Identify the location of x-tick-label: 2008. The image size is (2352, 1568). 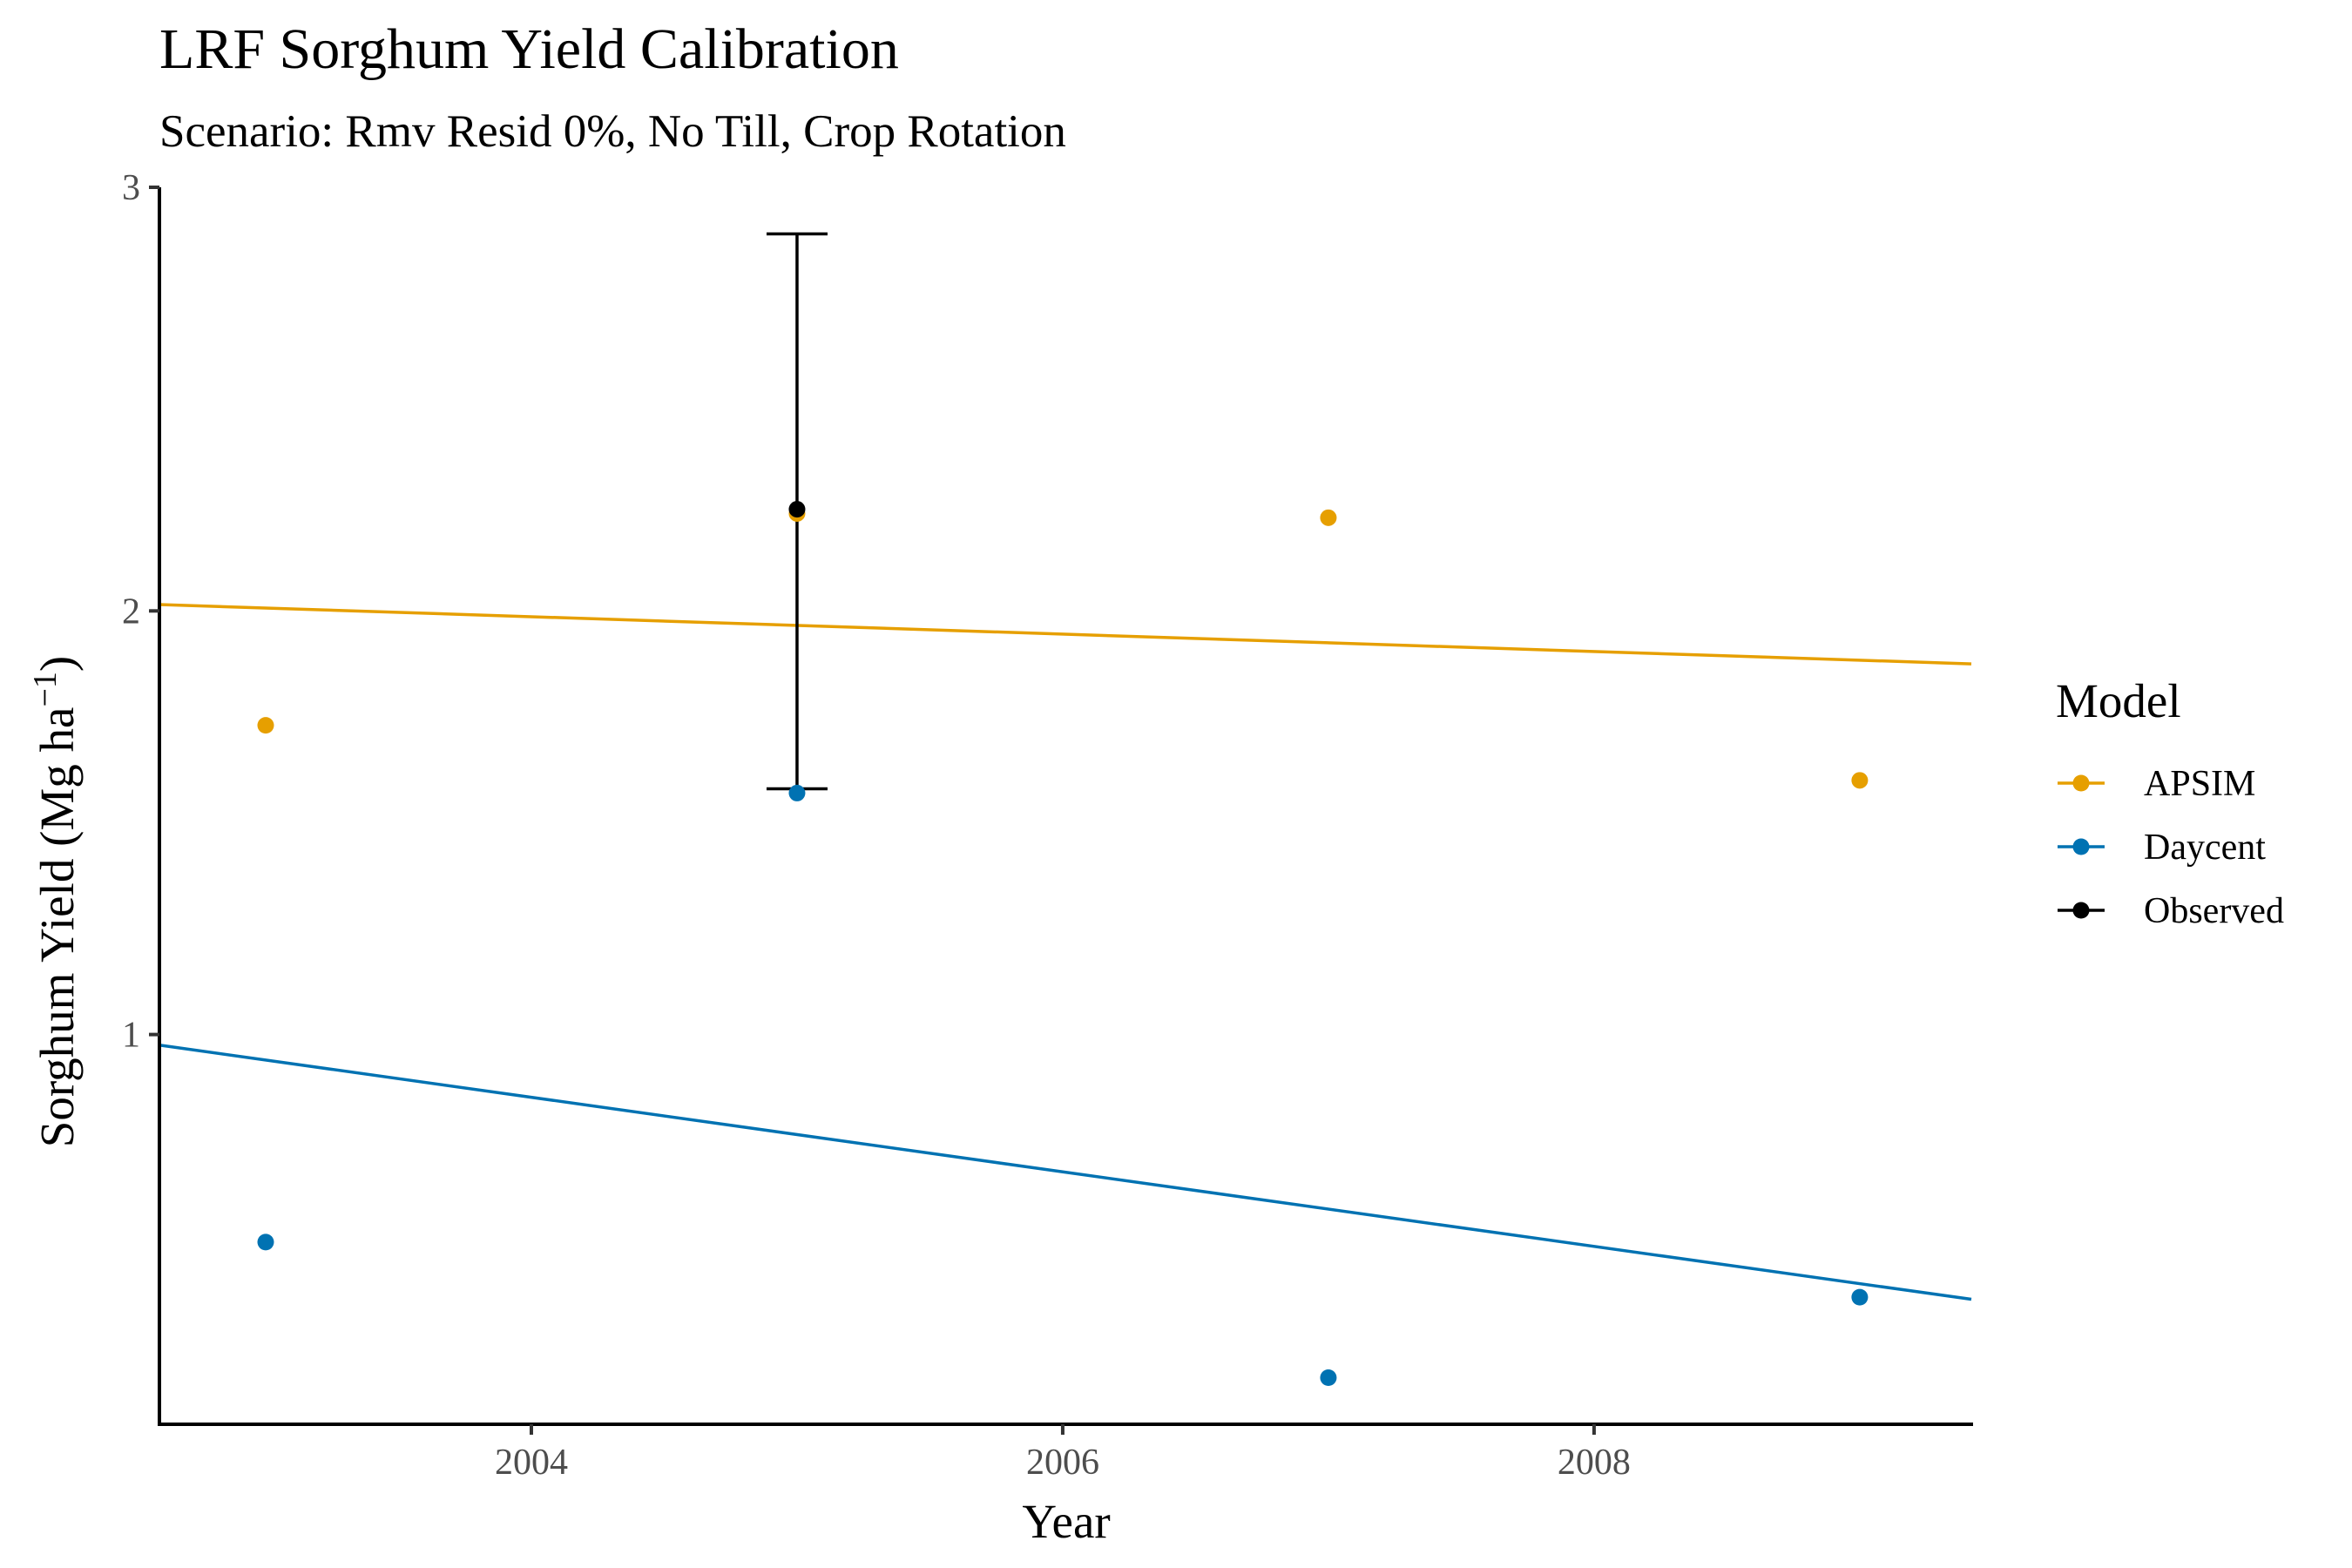
(1595, 1463).